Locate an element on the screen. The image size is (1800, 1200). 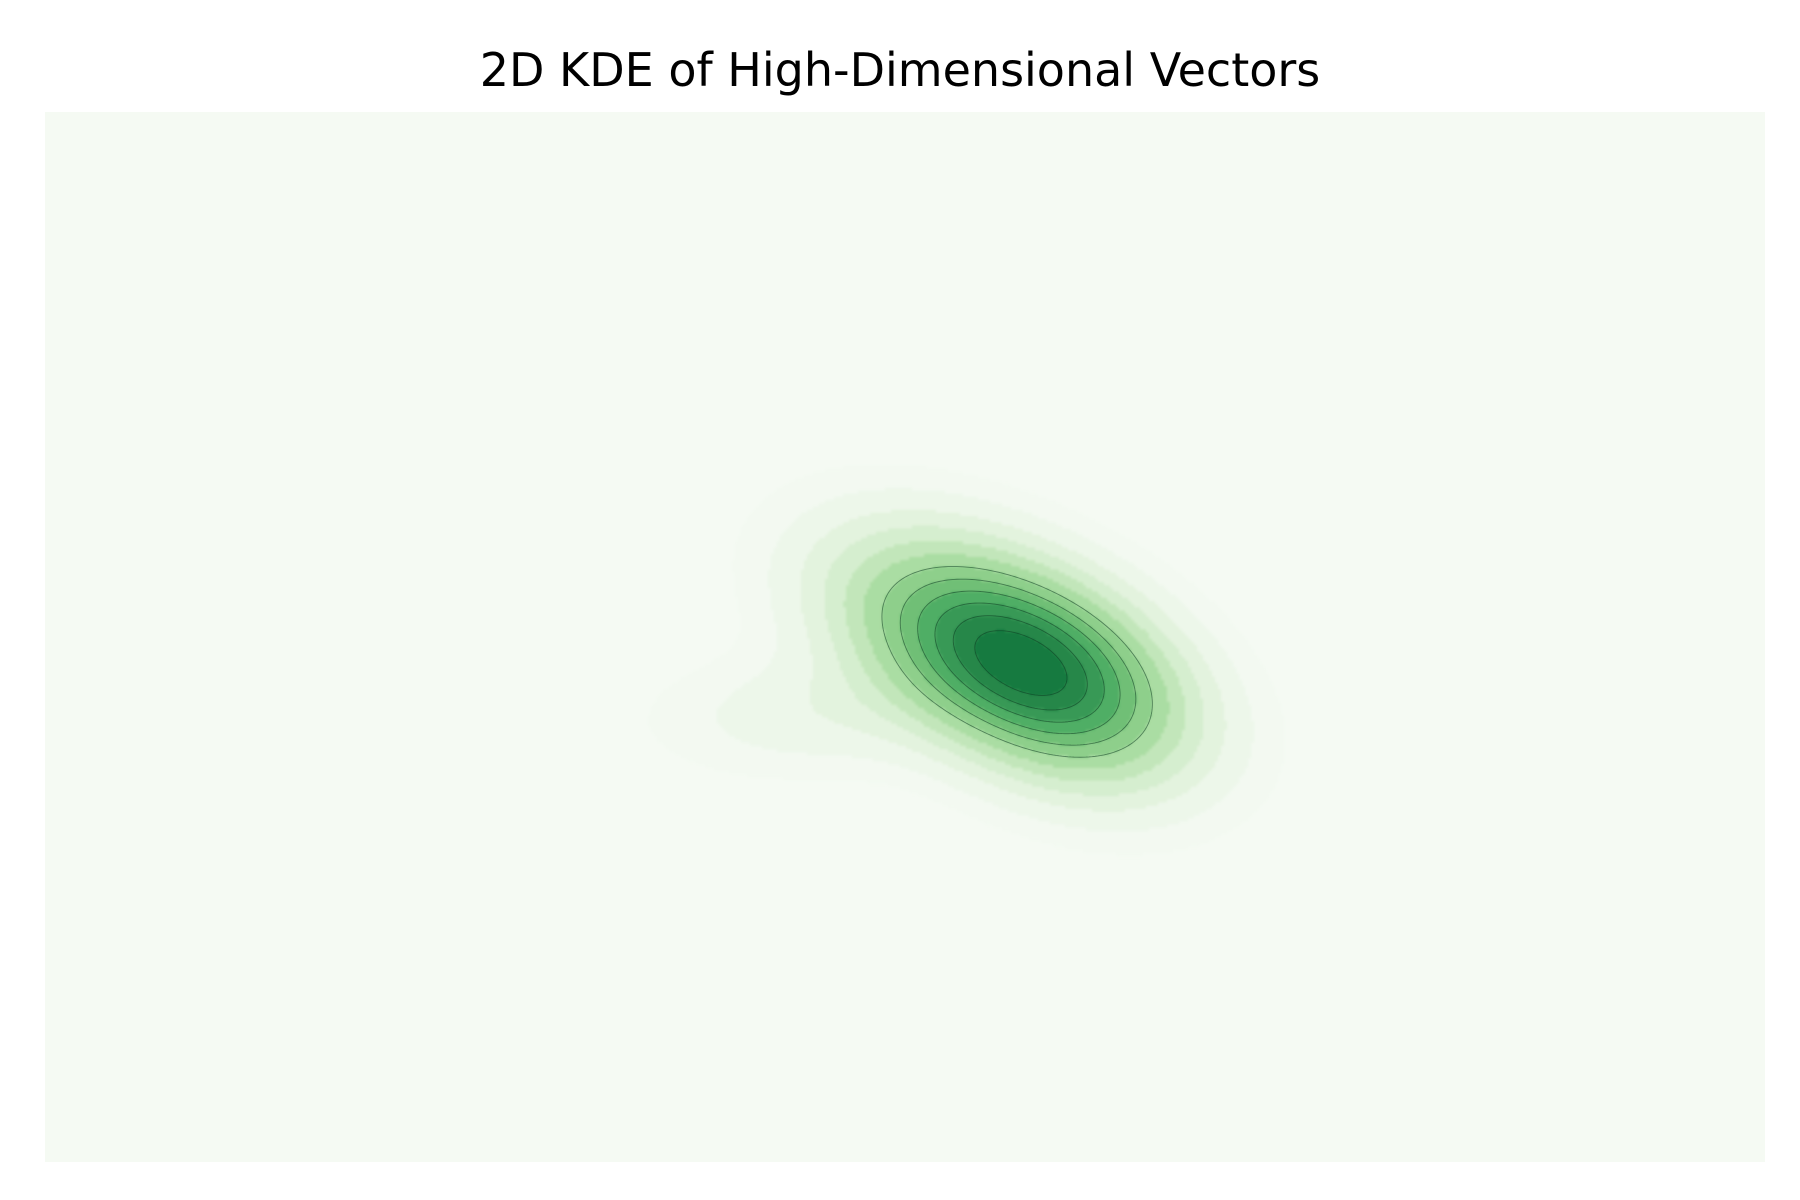
density-contour-lines is located at coordinates (1017, 662).